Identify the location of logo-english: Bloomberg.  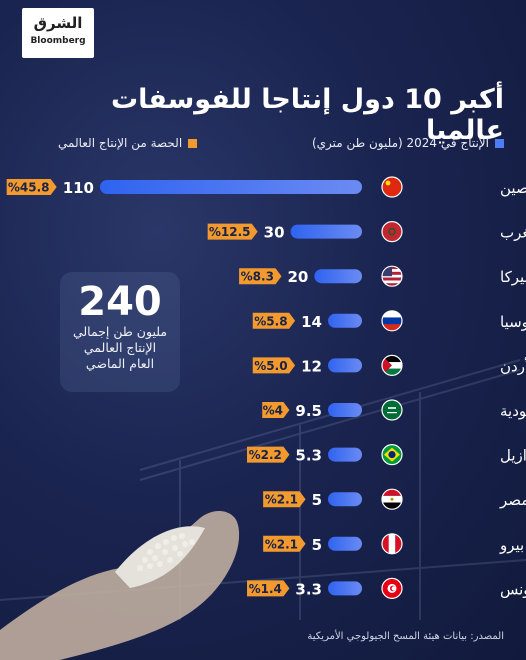
(58, 41).